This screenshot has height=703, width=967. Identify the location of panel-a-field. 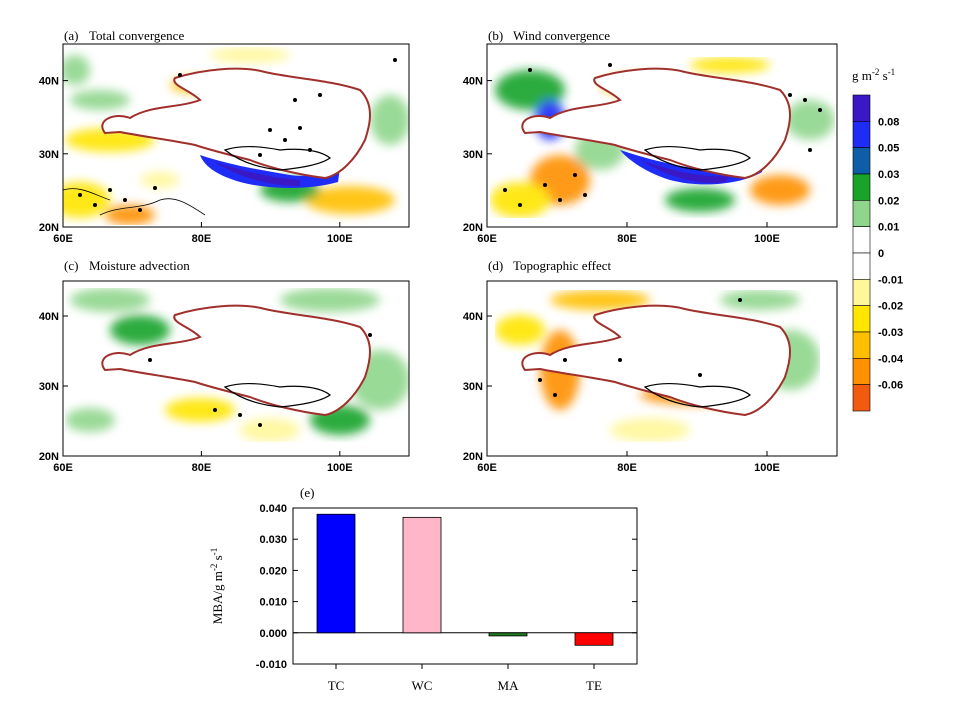
(236, 135).